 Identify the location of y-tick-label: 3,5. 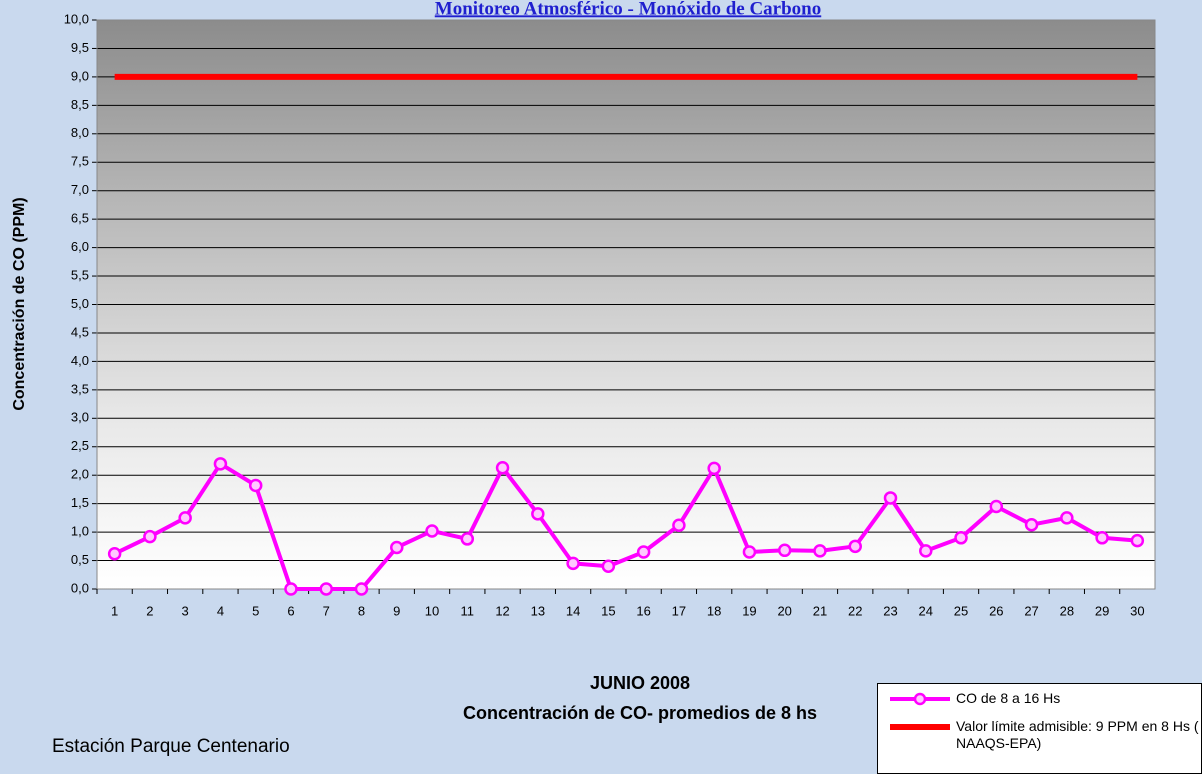
(80, 388).